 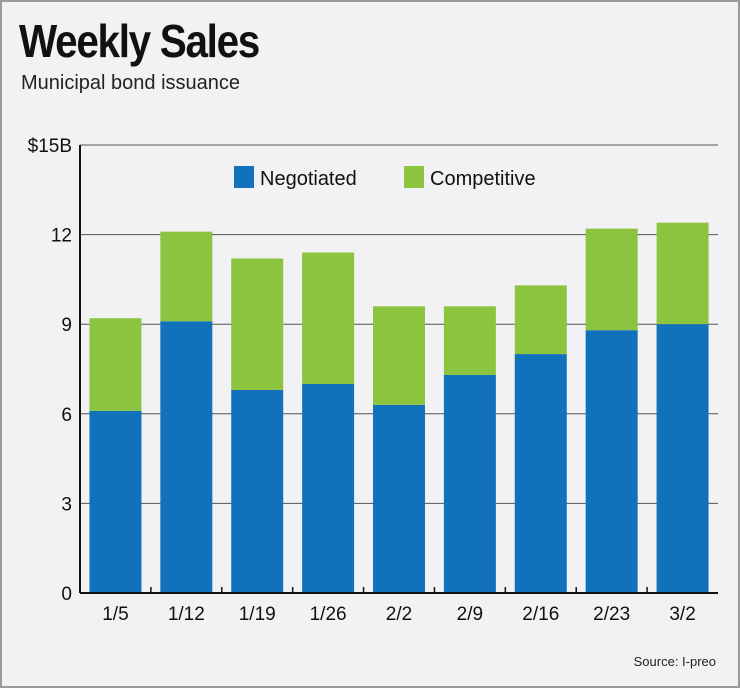 What do you see at coordinates (308, 179) in the screenshot?
I see `legend-label-negotiated: Negotiated` at bounding box center [308, 179].